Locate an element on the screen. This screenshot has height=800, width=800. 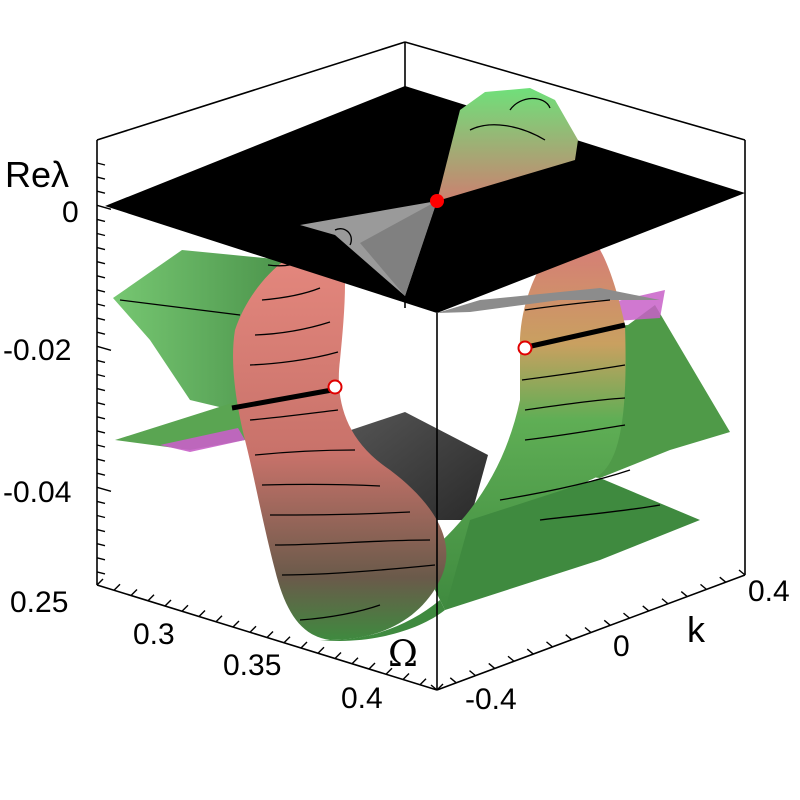
z-tick-label: 0 is located at coordinates (70, 212).